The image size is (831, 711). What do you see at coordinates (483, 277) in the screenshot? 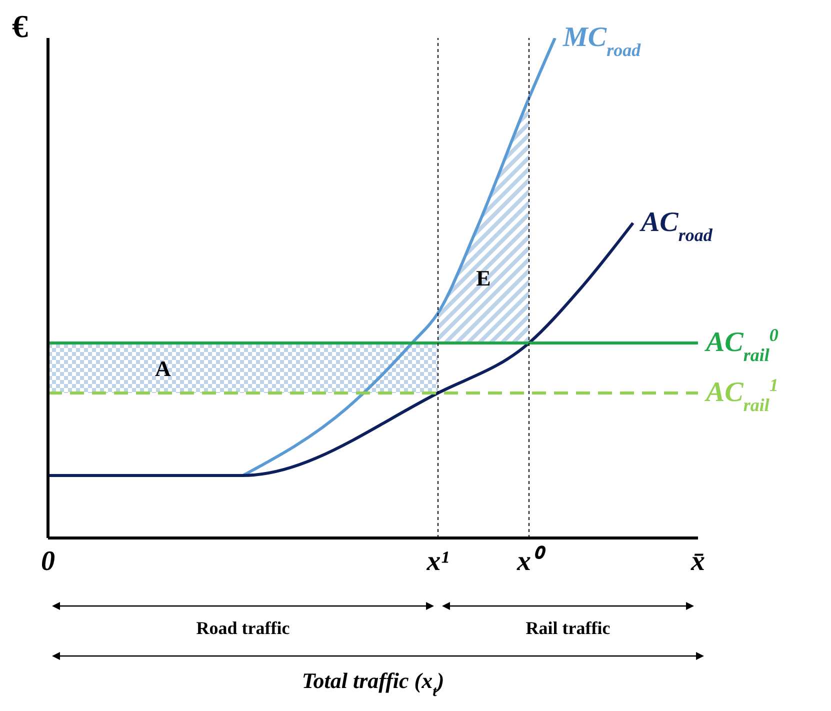
I see `annotation: E` at bounding box center [483, 277].